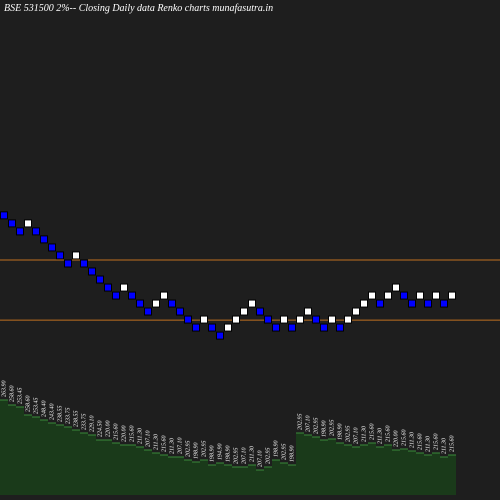 The height and width of the screenshot is (500, 500). Describe the element at coordinates (35, 406) in the screenshot. I see `brick-label: 253.45` at that location.